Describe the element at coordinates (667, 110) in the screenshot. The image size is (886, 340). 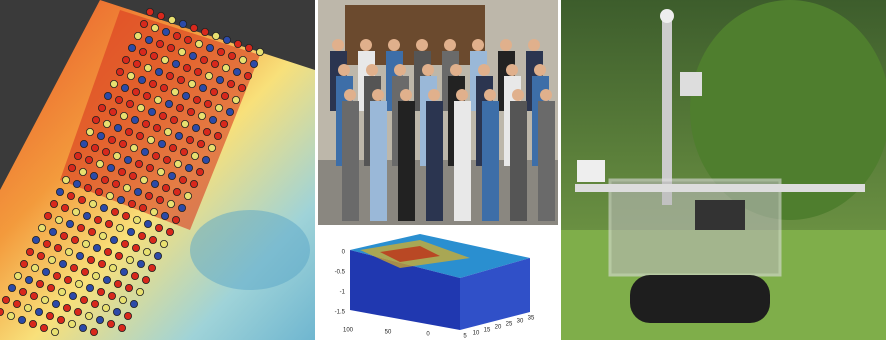
I see `mast` at that location.